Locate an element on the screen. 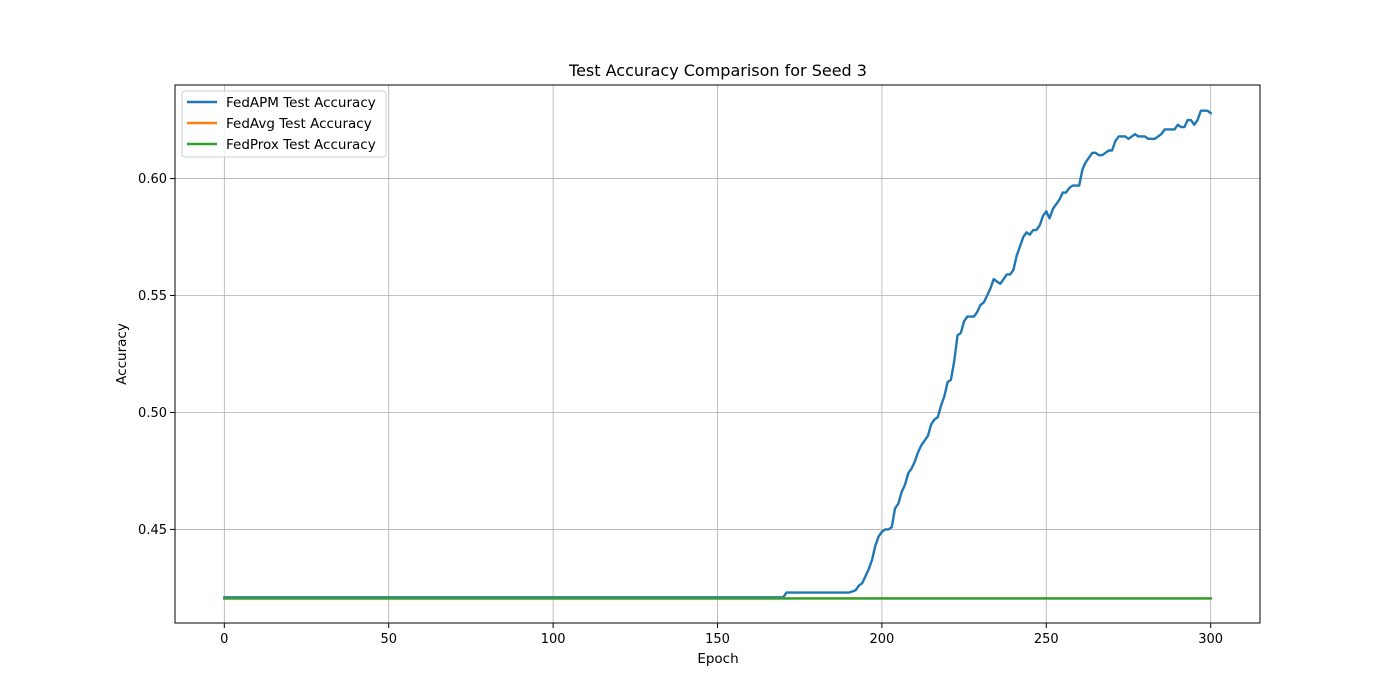 The height and width of the screenshot is (700, 1400). x-tick-label: 300 is located at coordinates (1210, 639).